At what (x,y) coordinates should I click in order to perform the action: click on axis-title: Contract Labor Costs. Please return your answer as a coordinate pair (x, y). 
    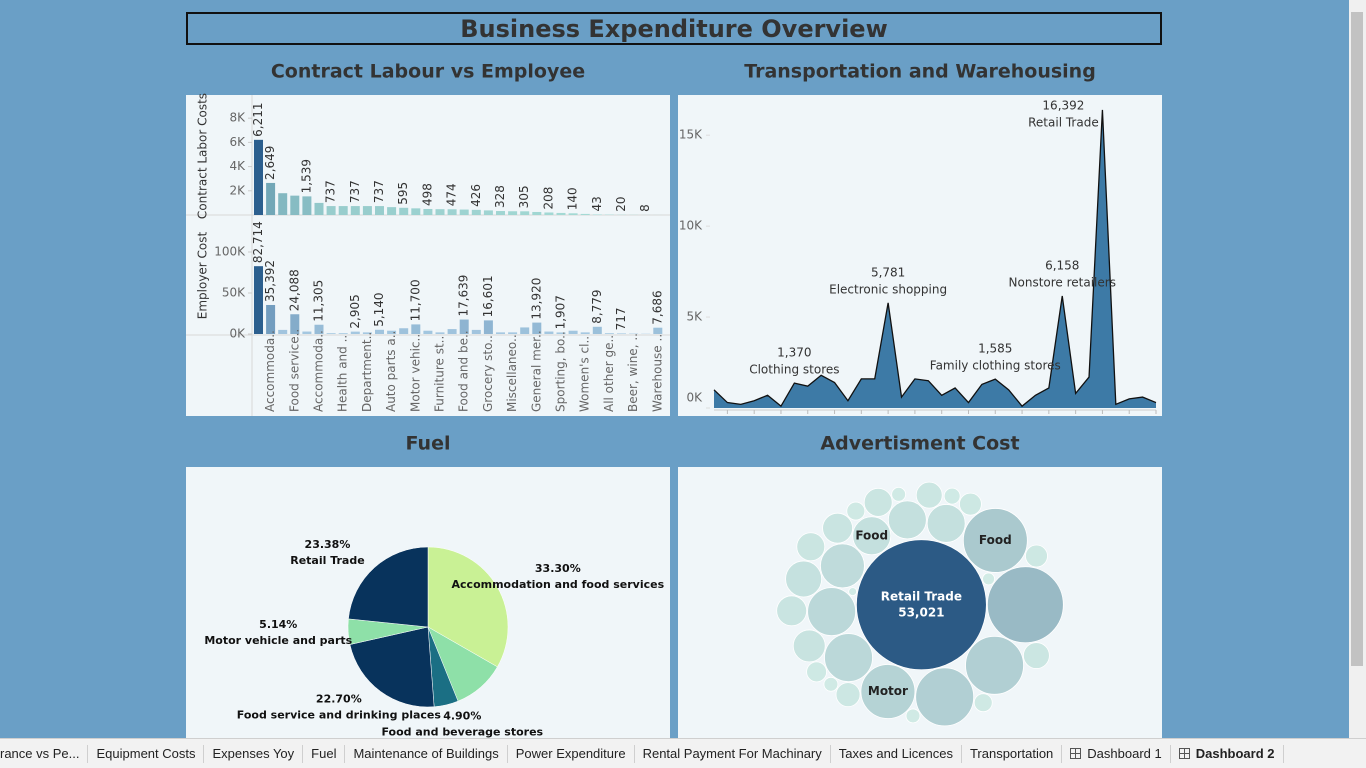
    Looking at the image, I should click on (203, 156).